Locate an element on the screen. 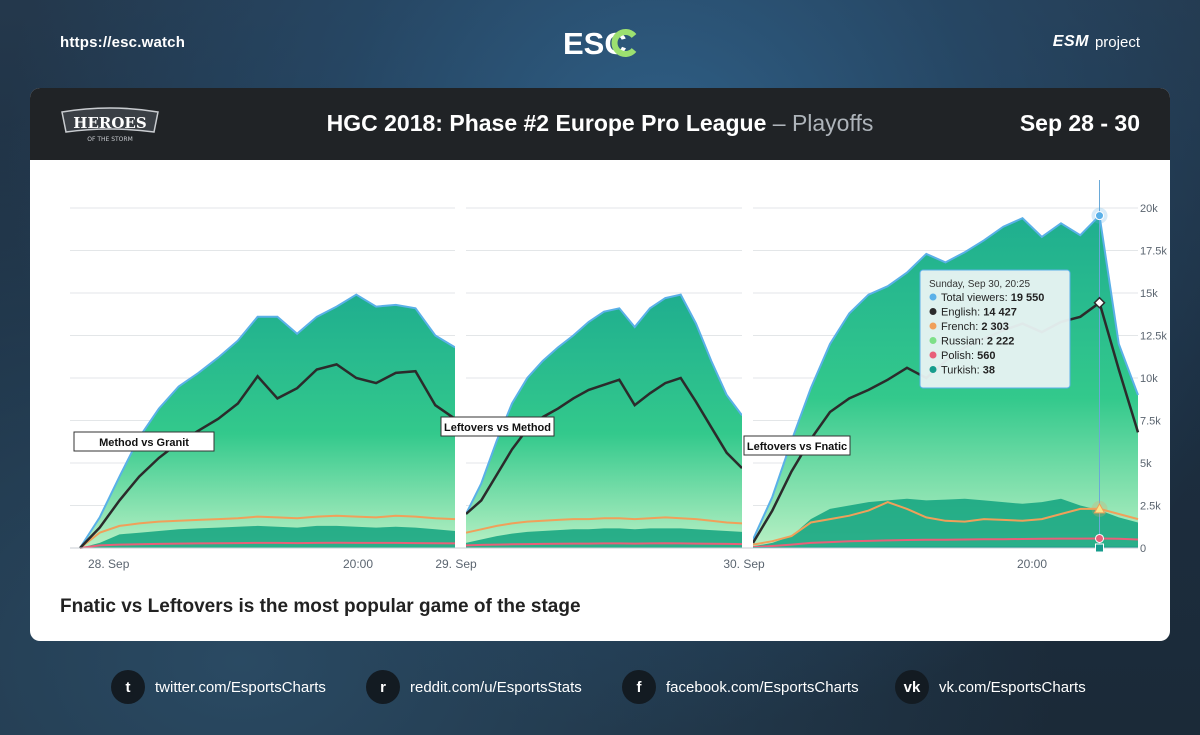 The image size is (1200, 735). partner-suffix: project is located at coordinates (1117, 42).